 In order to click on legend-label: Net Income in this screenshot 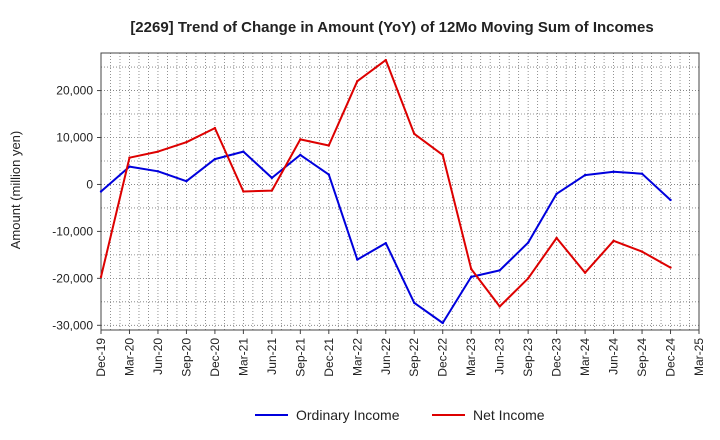, I will do `click(509, 415)`.